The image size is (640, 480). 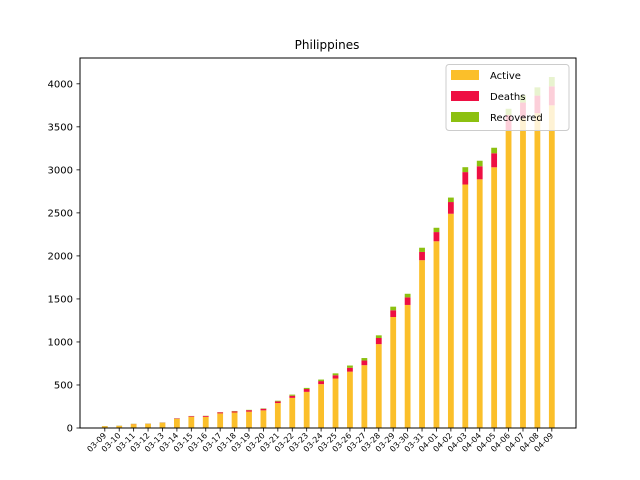 I want to click on y-tick-label: 2500, so click(x=60, y=213).